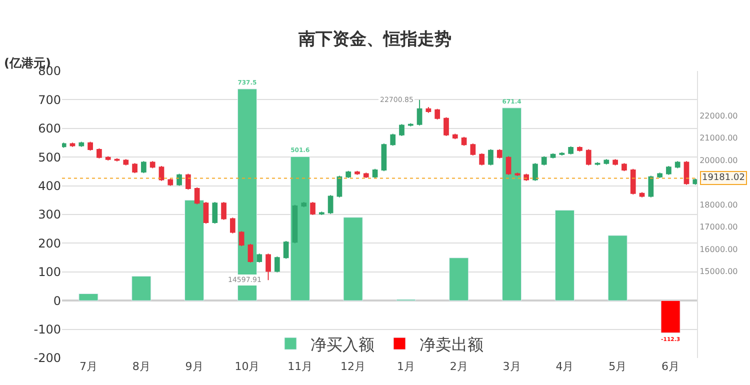 This screenshot has width=750, height=385. What do you see at coordinates (49, 99) in the screenshot?
I see `y-tick-label: 700` at bounding box center [49, 99].